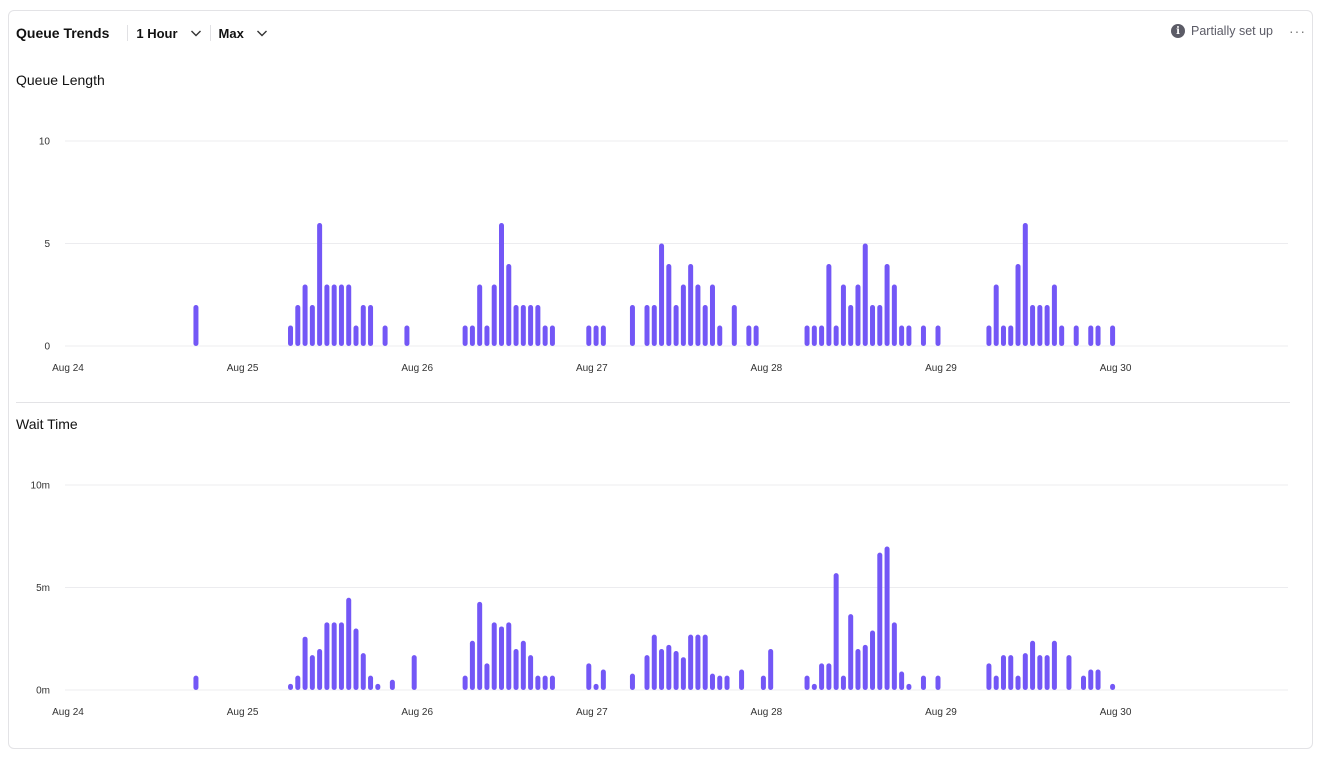 The height and width of the screenshot is (759, 1322). Describe the element at coordinates (1297, 31) in the screenshot. I see `more-horizontal-icon: ···` at that location.